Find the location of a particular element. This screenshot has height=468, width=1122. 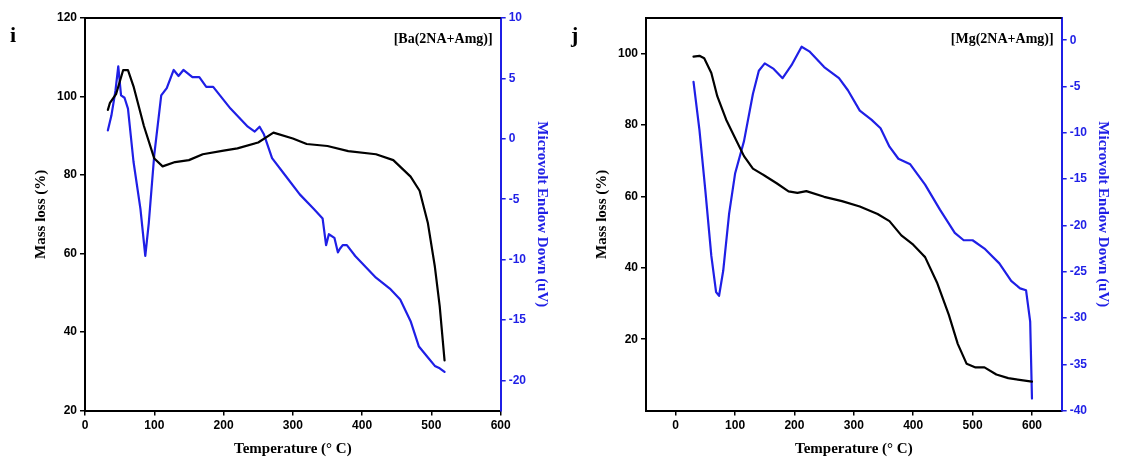

chart-title: i is located at coordinates (13, 35).